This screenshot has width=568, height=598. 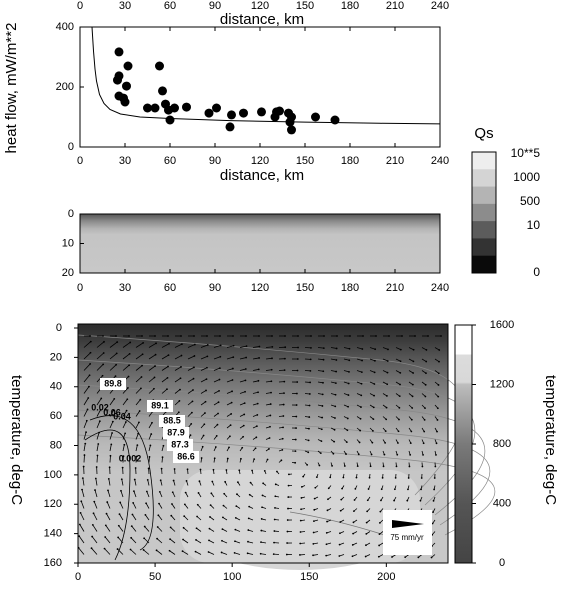 I want to click on contour-label: 0.04, so click(x=122, y=416).